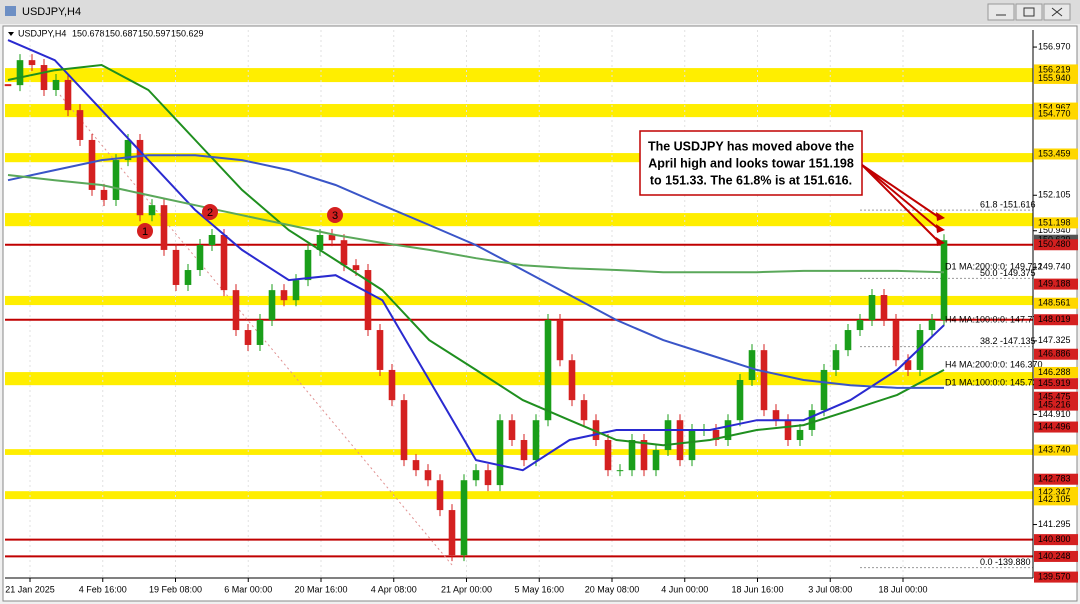  I want to click on price-level-label: 145.216, so click(1054, 404).